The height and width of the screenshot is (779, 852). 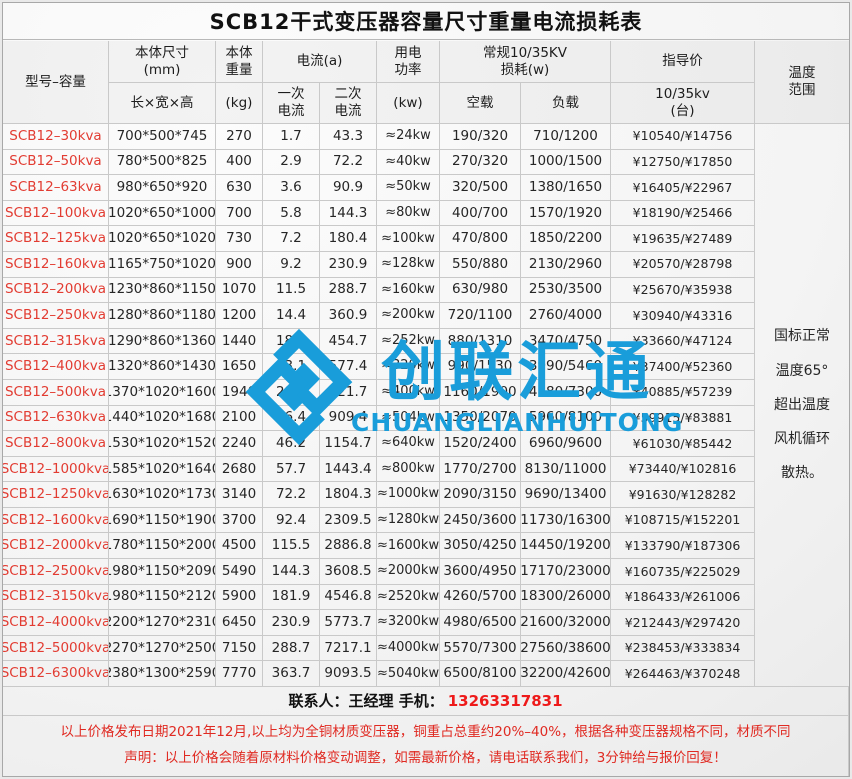 I want to click on weight-cell: 5900, so click(x=239, y=597).